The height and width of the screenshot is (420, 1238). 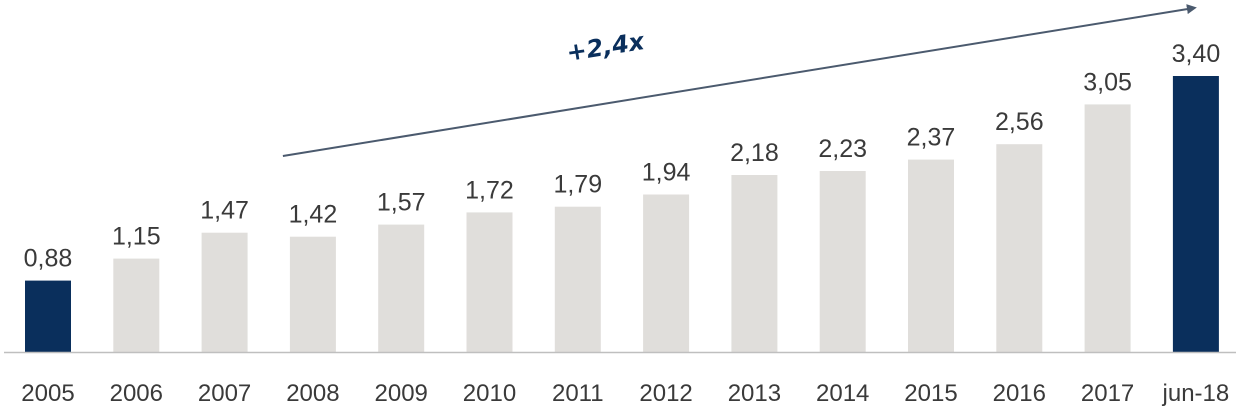 I want to click on bar-2007, so click(x=224, y=292).